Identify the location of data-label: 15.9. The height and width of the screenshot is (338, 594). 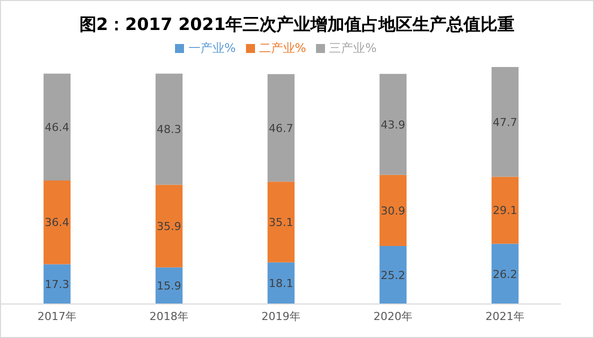
(169, 286).